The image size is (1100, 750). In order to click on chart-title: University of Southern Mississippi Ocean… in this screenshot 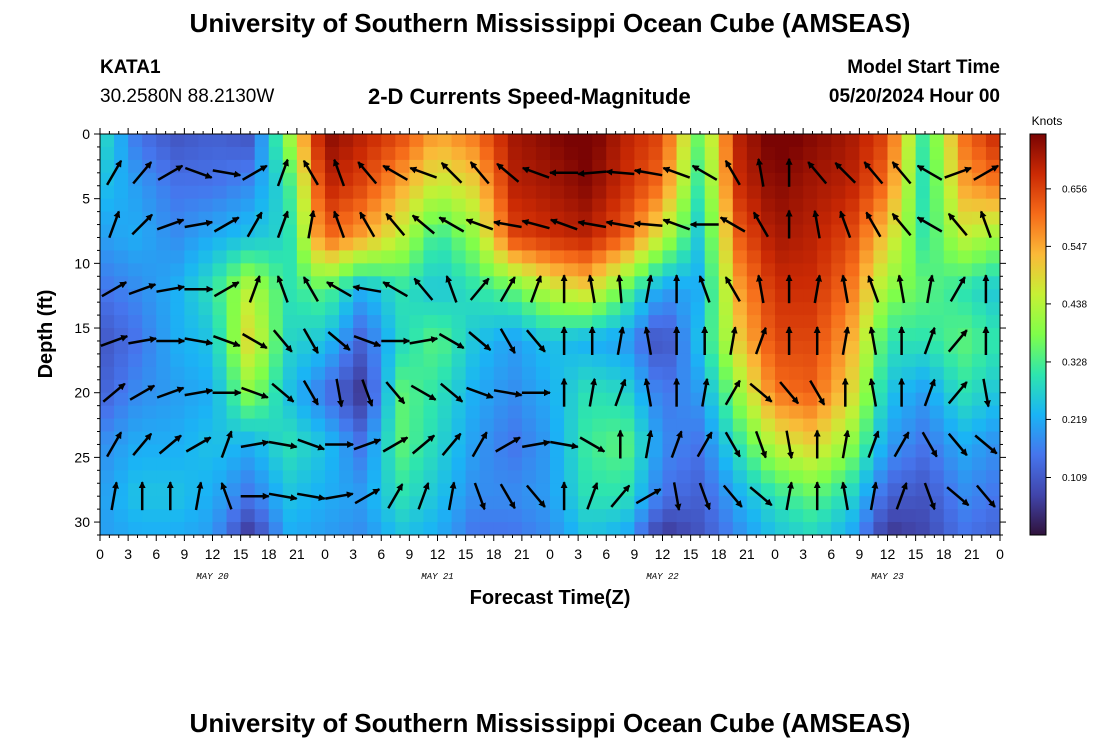, I will do `click(550, 23)`.